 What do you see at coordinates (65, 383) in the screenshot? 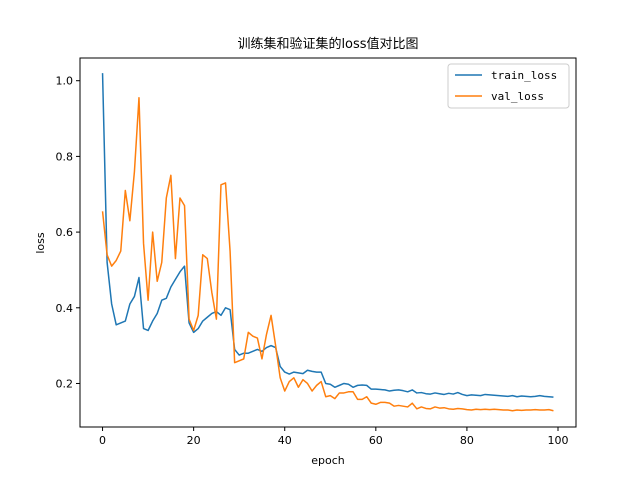
I see `y-tick-label: 0.2` at bounding box center [65, 383].